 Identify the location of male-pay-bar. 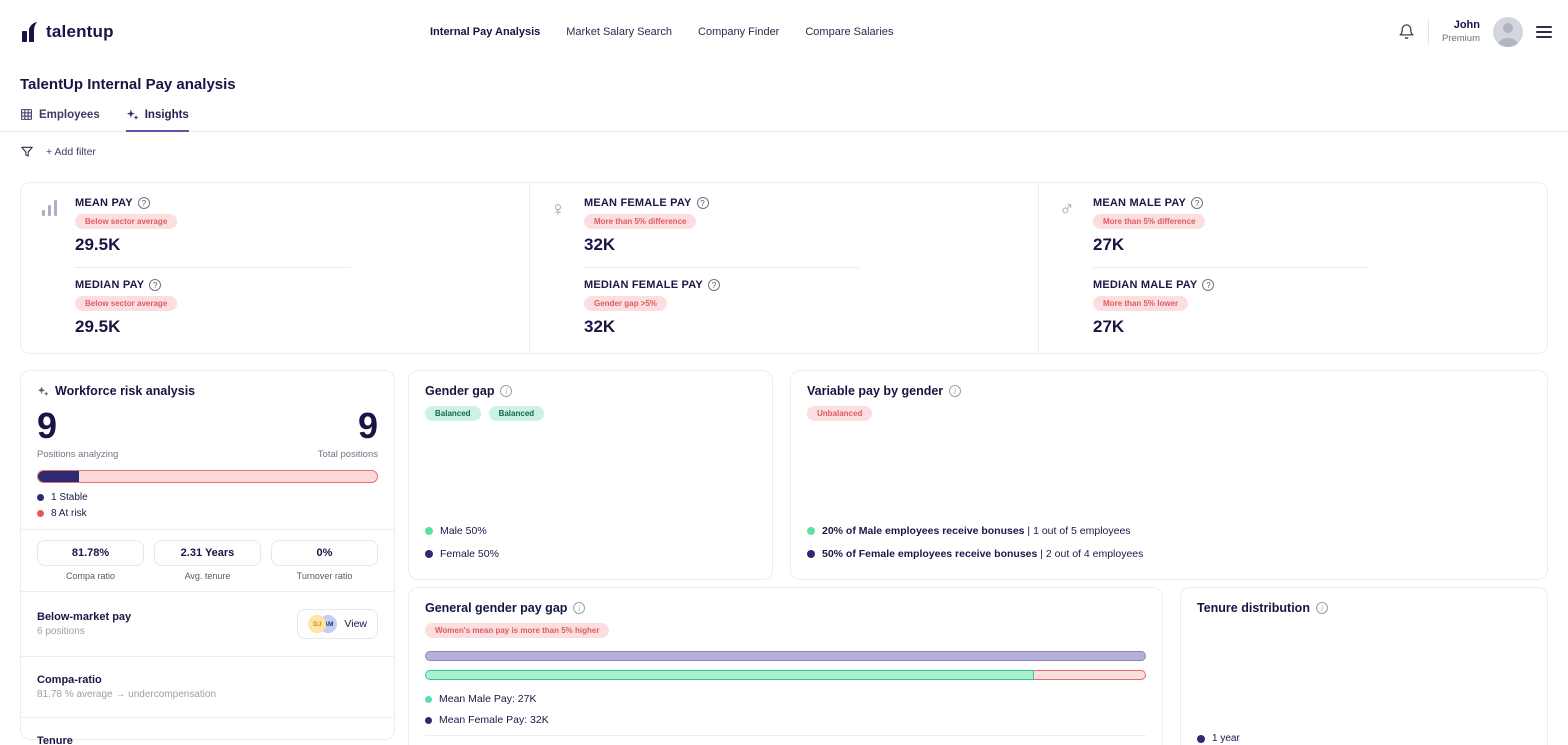
(785, 675).